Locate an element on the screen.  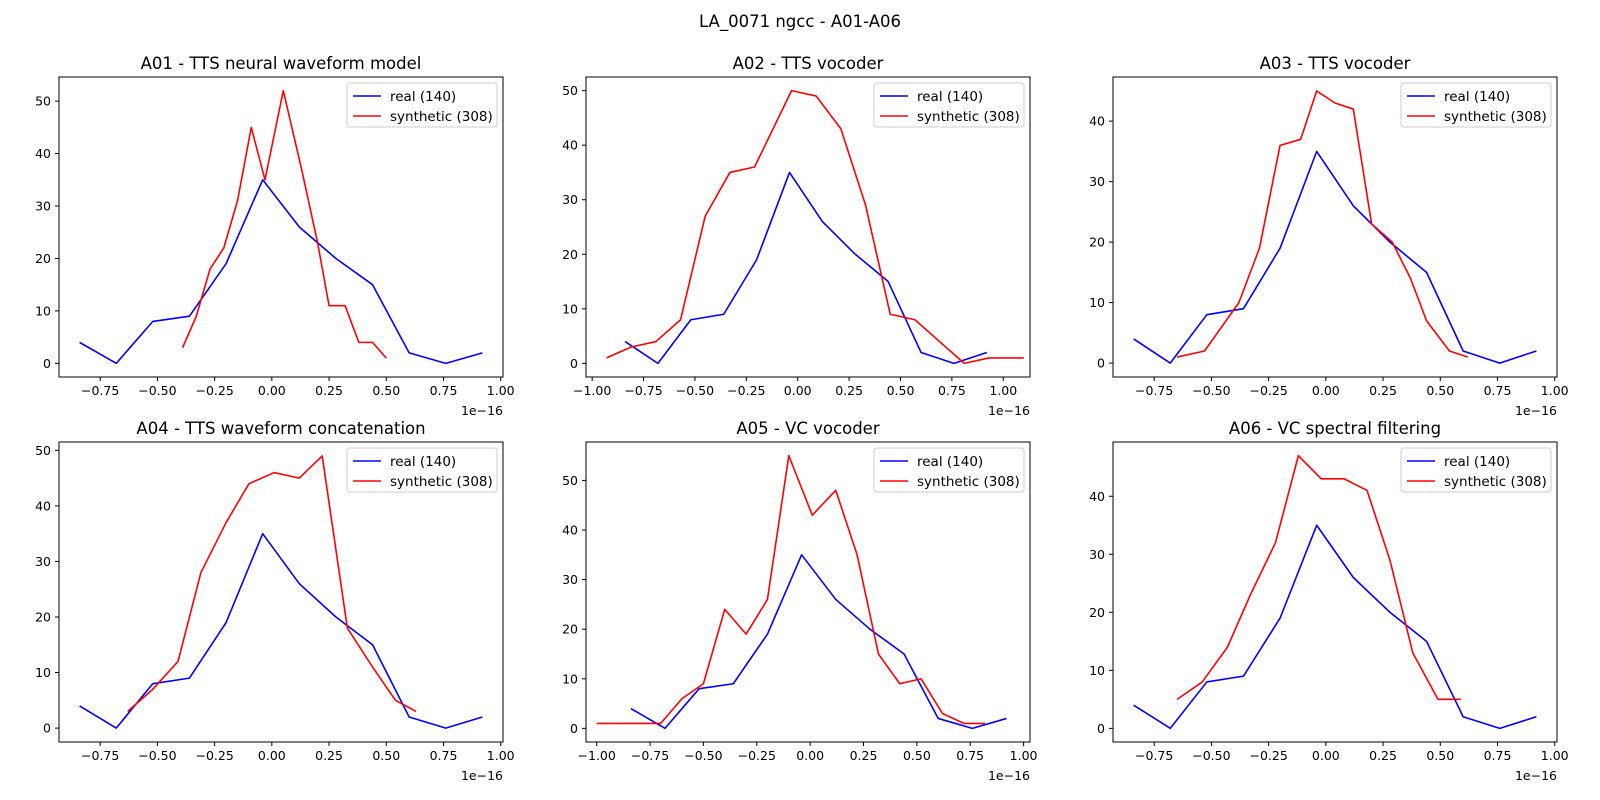
subplot-title: A03 - TTS vocoder is located at coordinates (1335, 63).